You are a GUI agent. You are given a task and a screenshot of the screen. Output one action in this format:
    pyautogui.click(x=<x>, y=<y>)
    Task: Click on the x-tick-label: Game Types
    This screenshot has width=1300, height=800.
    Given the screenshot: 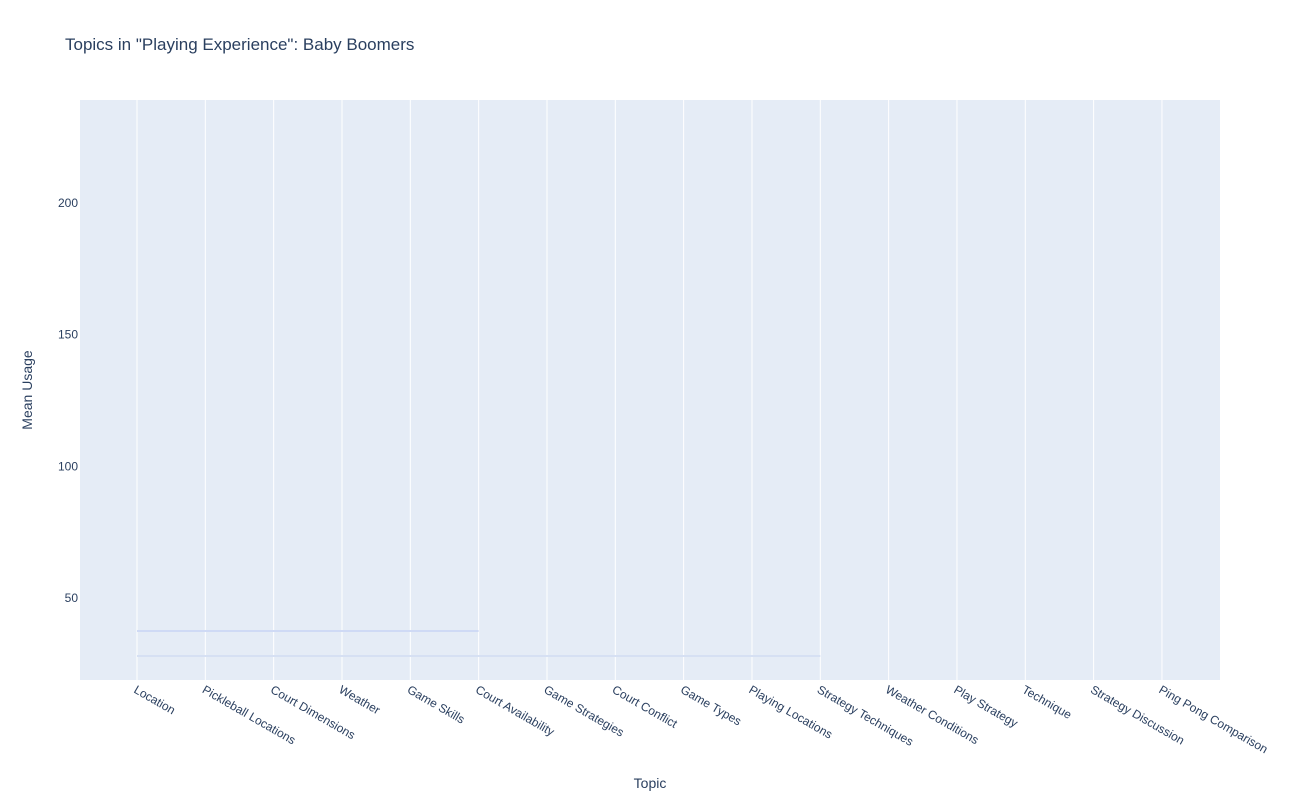 What is the action you would take?
    pyautogui.click(x=711, y=705)
    